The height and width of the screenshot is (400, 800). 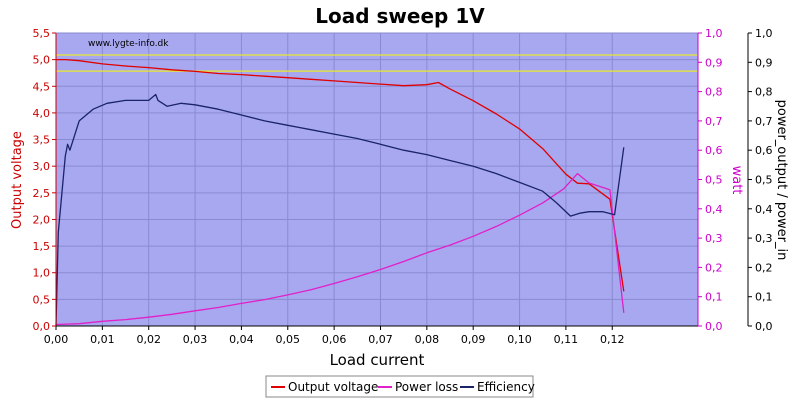 What do you see at coordinates (764, 326) in the screenshot?
I see `y-right-efficiency-tick-label: 0,0` at bounding box center [764, 326].